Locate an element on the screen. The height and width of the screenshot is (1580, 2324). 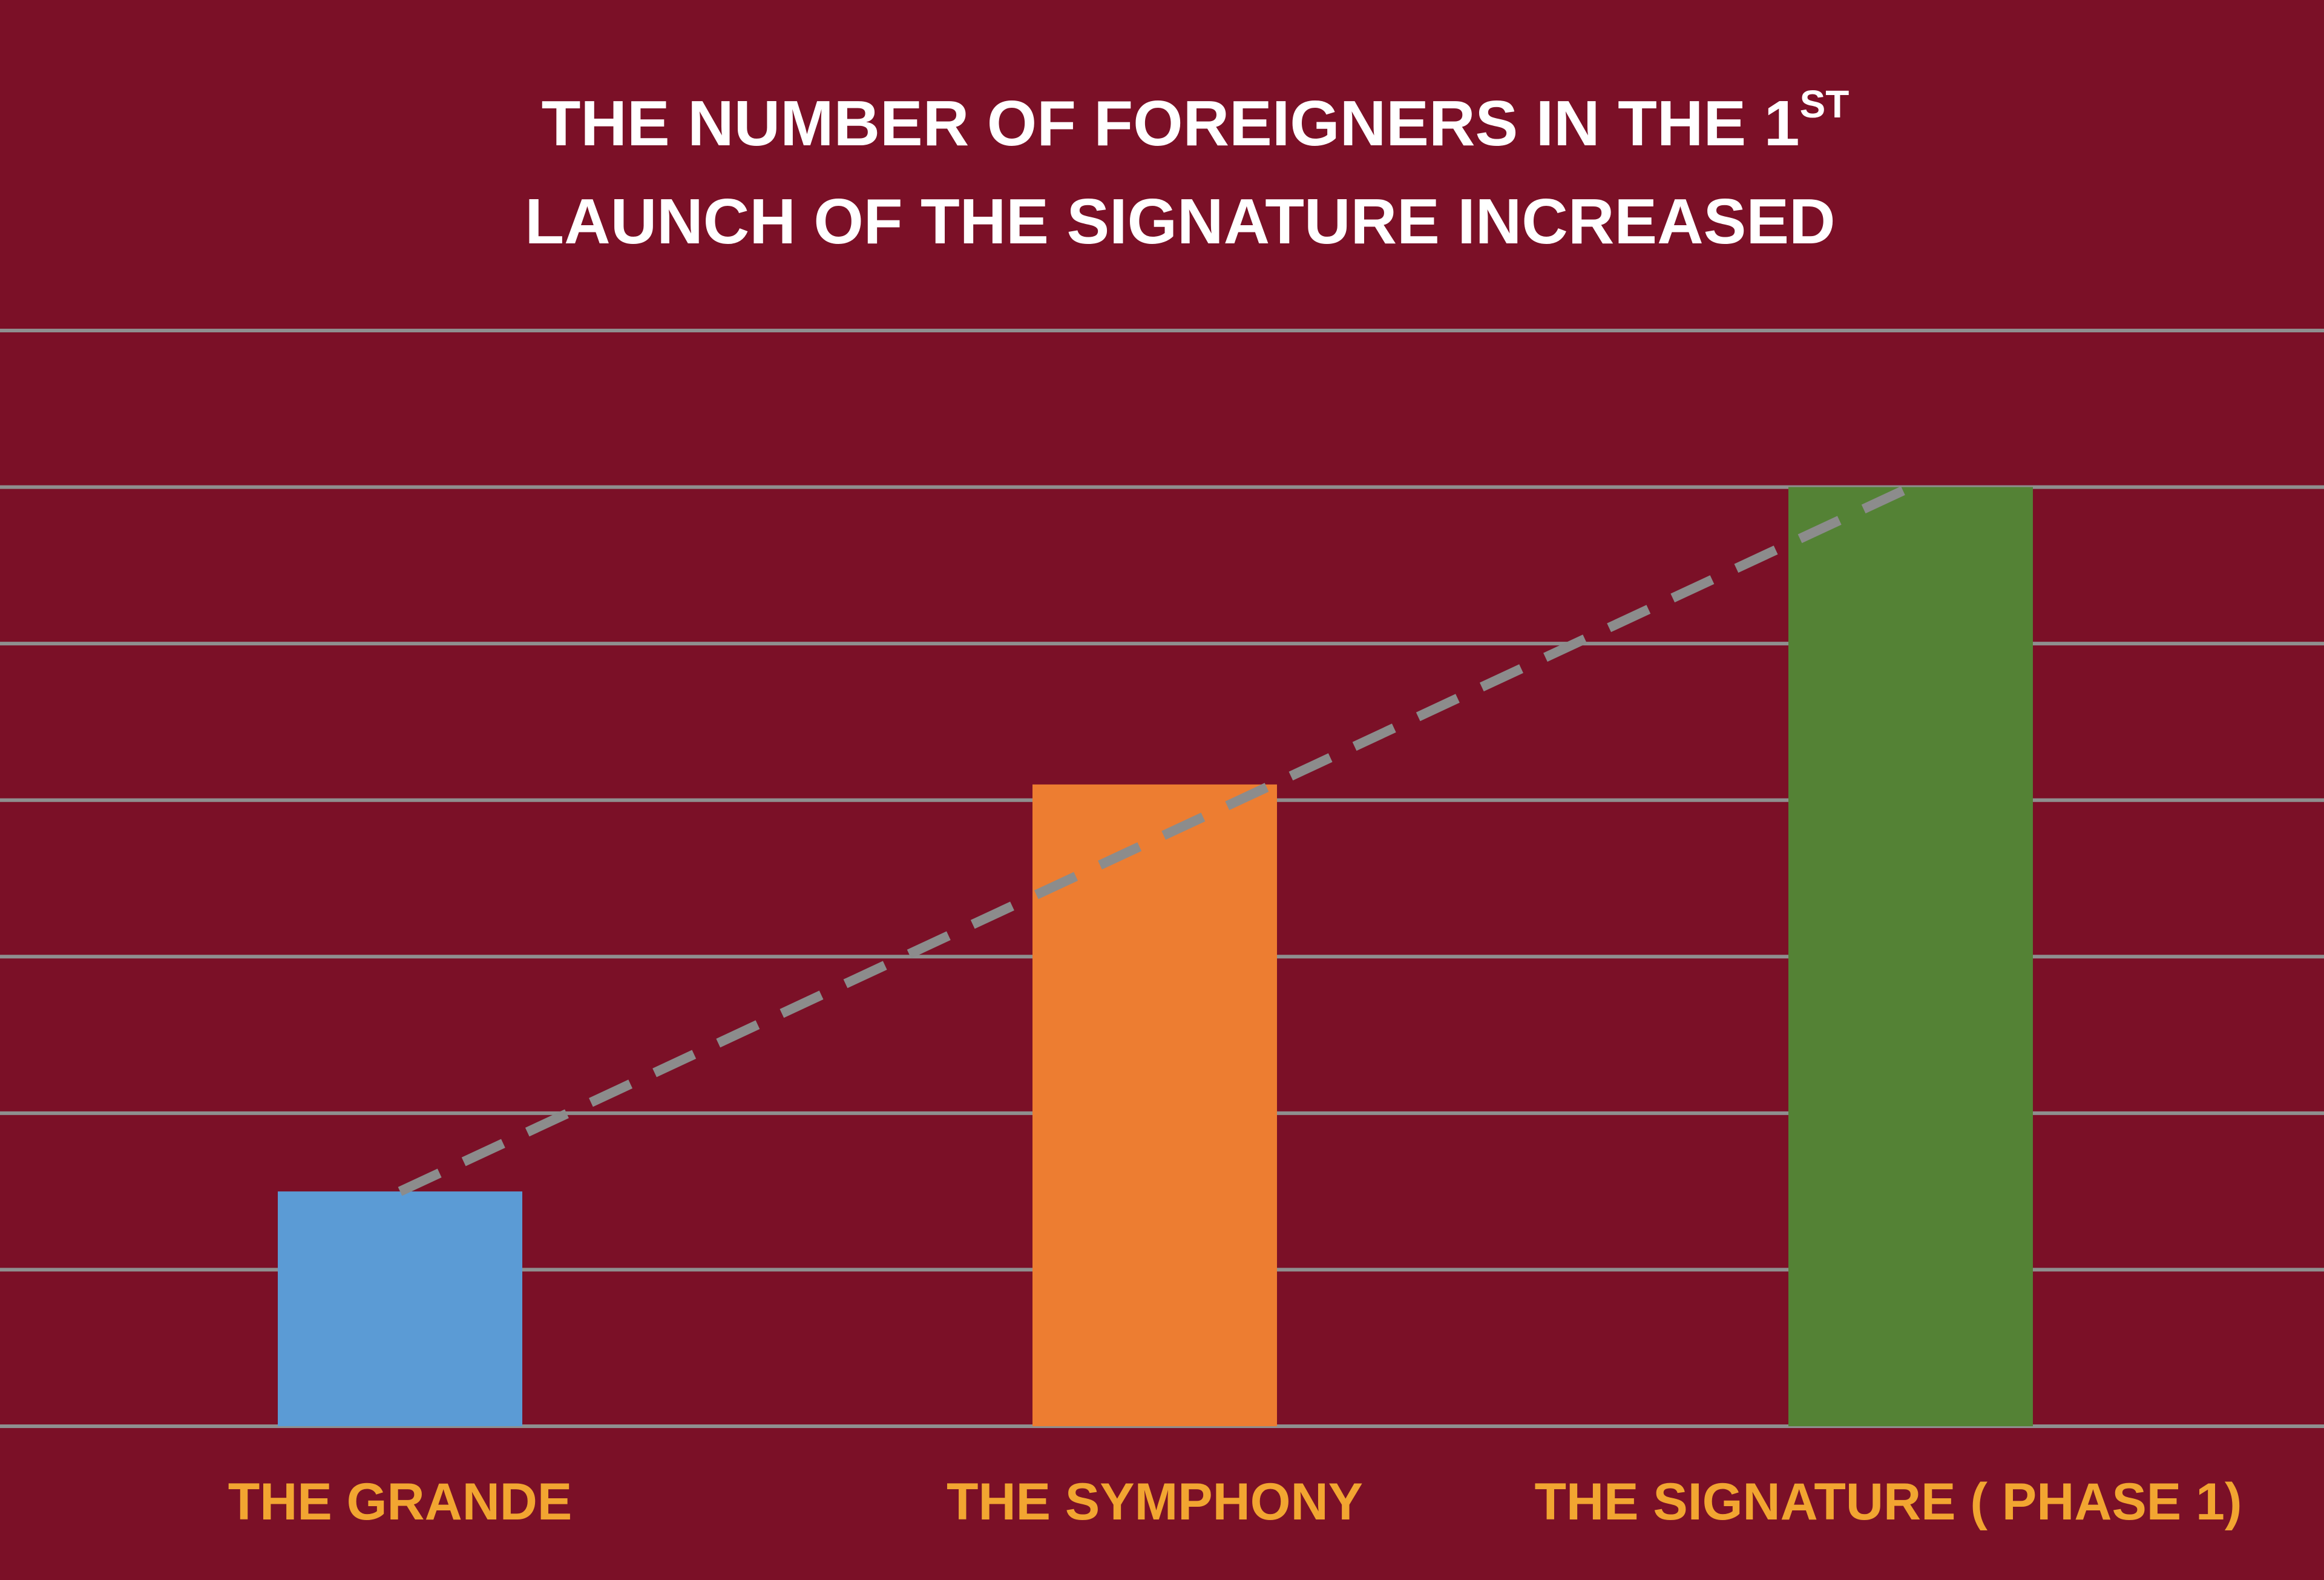
x-tick-label: THE SIGNATURE ( PHASE 1) is located at coordinates (1888, 1502).